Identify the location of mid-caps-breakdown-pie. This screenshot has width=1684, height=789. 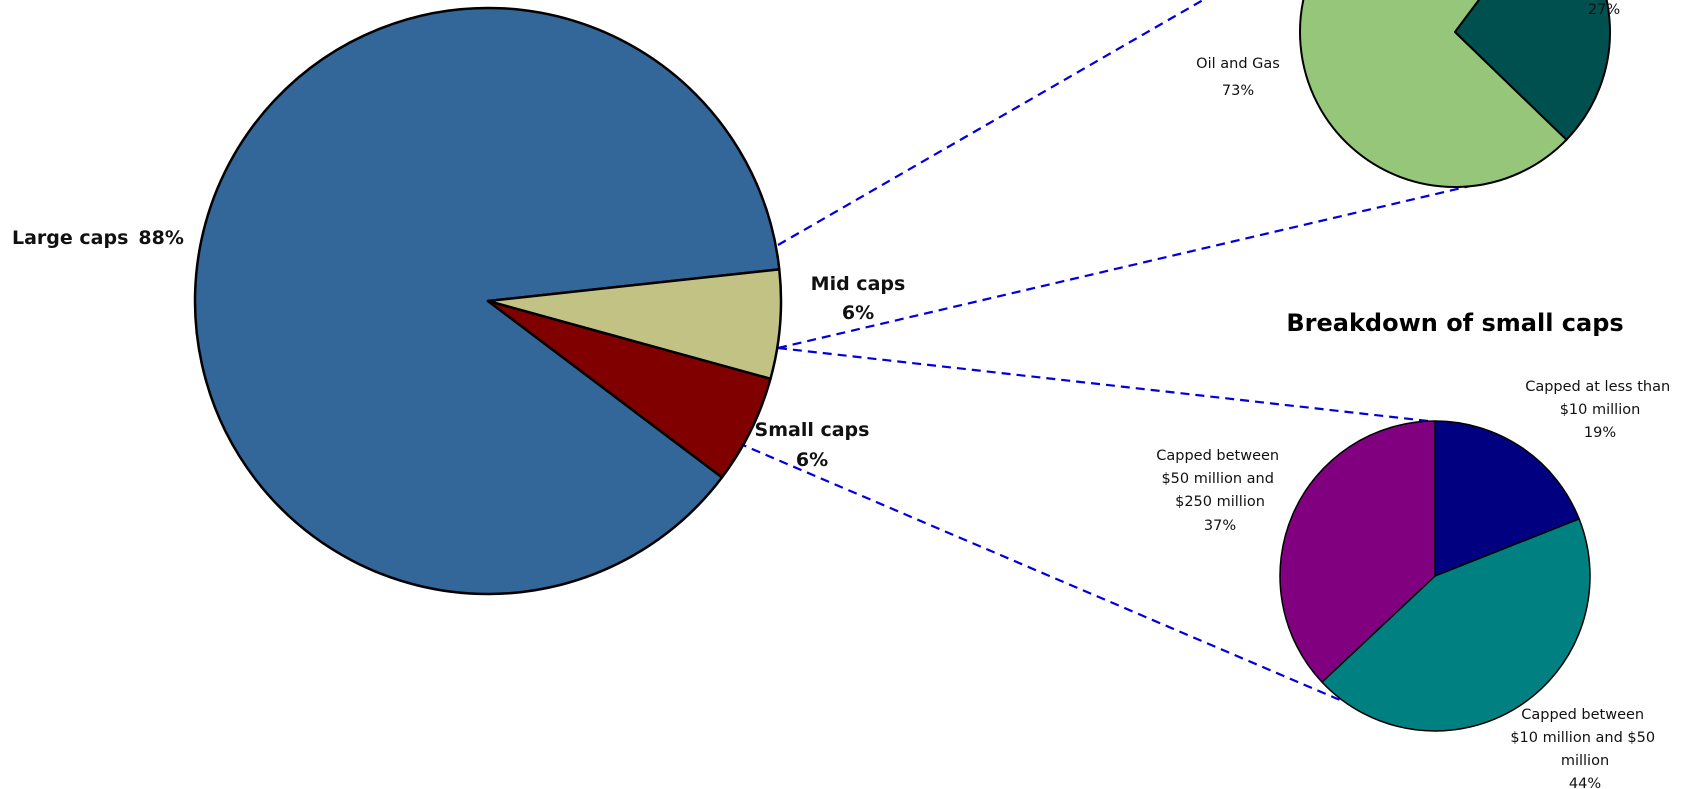
(1455, 94).